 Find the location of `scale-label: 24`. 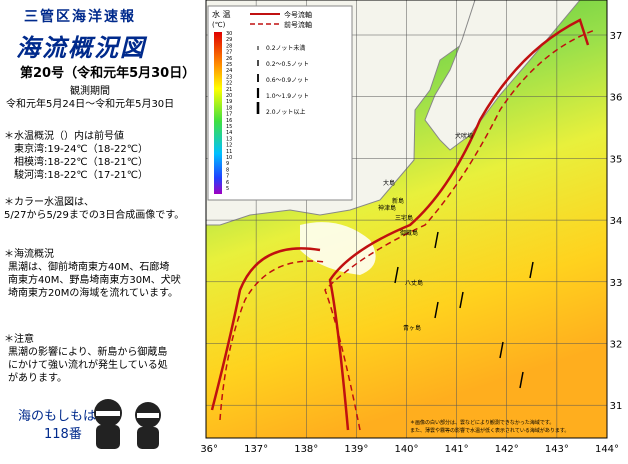

scale-label: 24 is located at coordinates (229, 71).